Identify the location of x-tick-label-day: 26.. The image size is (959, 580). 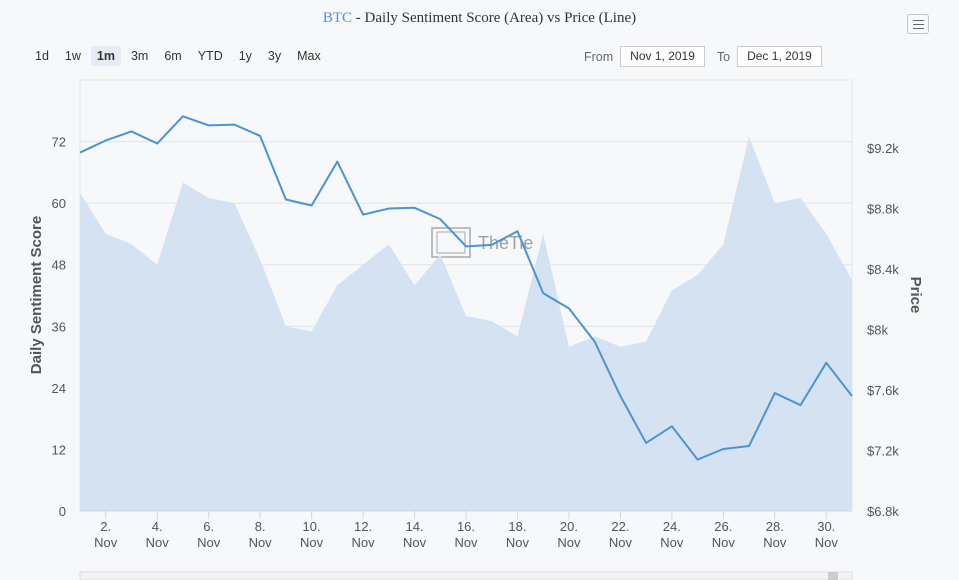
(723, 526).